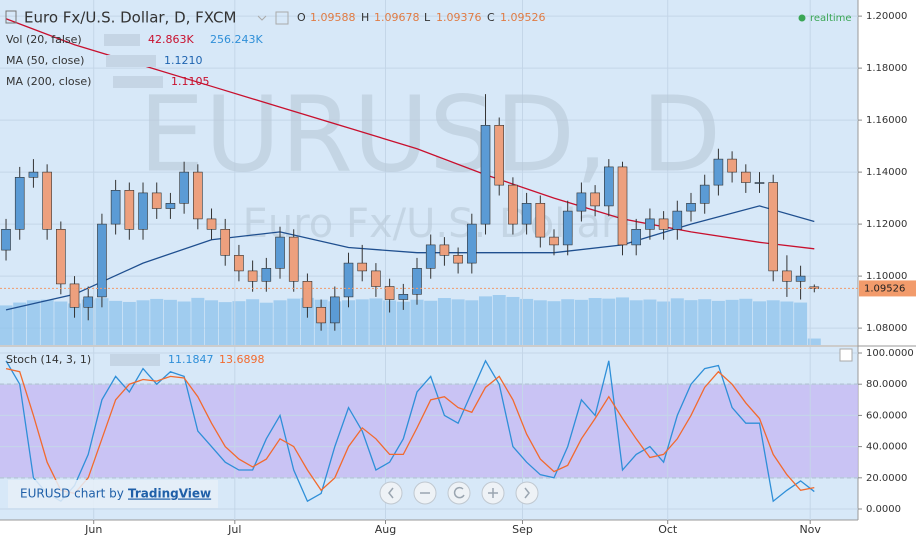 Image resolution: width=916 pixels, height=538 pixels. What do you see at coordinates (72, 494) in the screenshot?
I see `footer-text: EURUSD chart by` at bounding box center [72, 494].